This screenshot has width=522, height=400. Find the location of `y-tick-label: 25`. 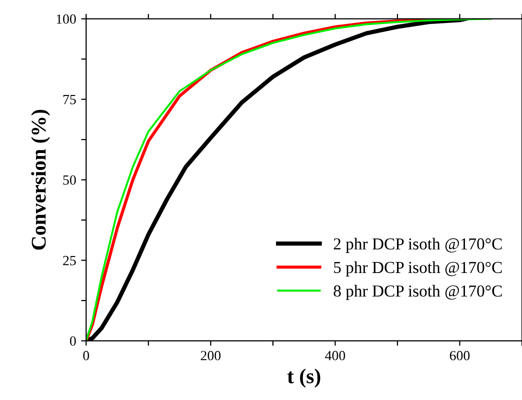

y-tick-label: 25 is located at coordinates (69, 261).